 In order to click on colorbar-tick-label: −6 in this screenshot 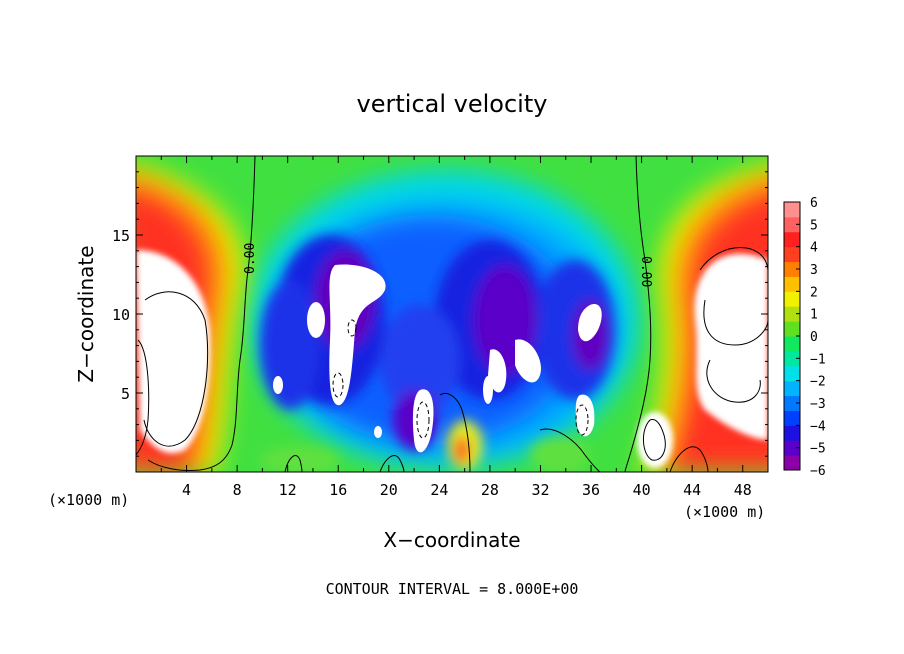, I will do `click(818, 471)`.